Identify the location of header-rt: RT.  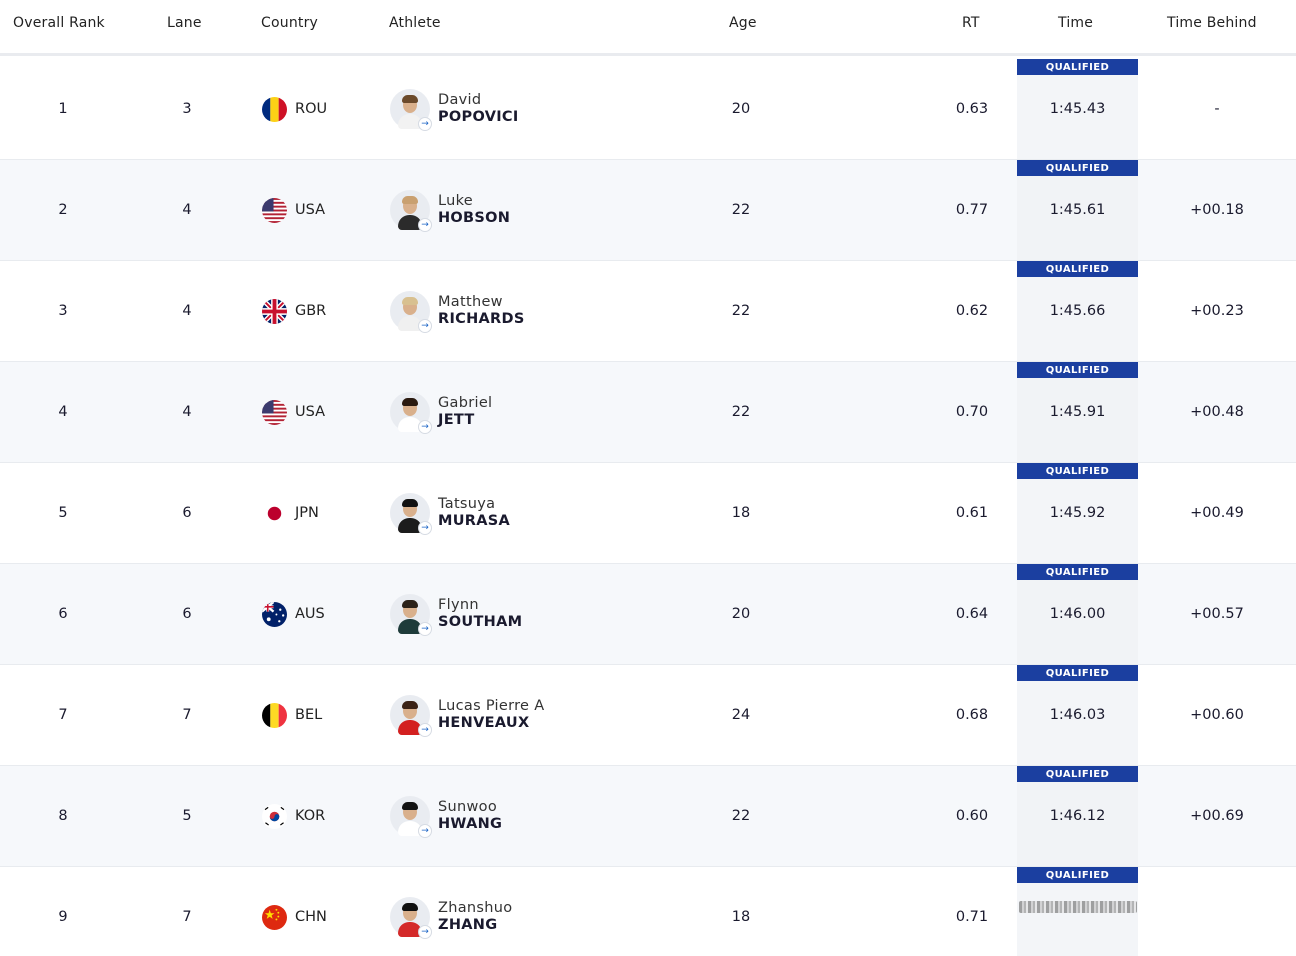
(971, 23).